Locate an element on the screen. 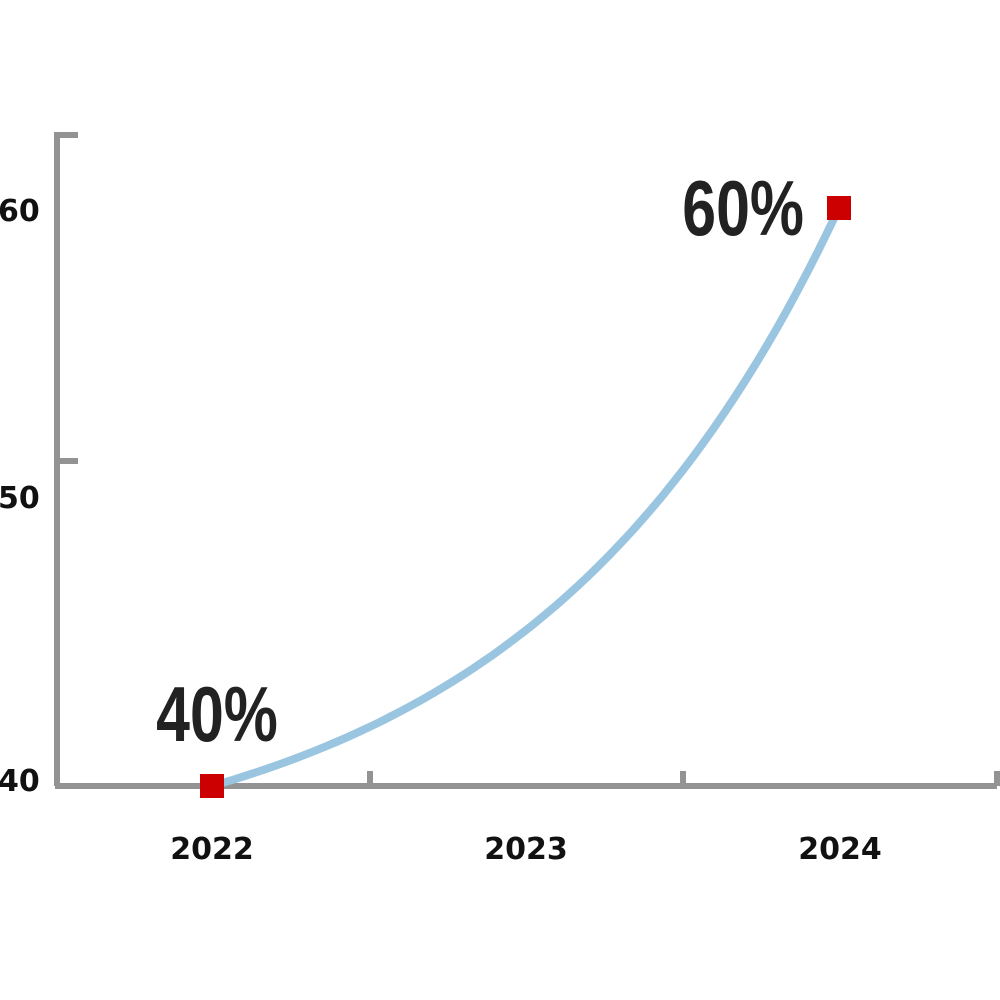 The image size is (1000, 1000). y-tick-label: 60 is located at coordinates (20, 211).